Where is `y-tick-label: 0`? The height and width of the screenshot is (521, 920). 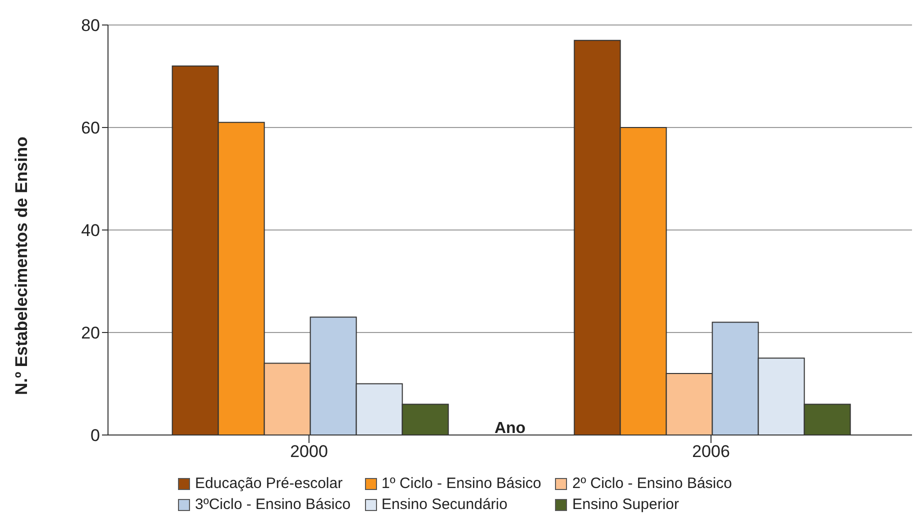 y-tick-label: 0 is located at coordinates (95, 436).